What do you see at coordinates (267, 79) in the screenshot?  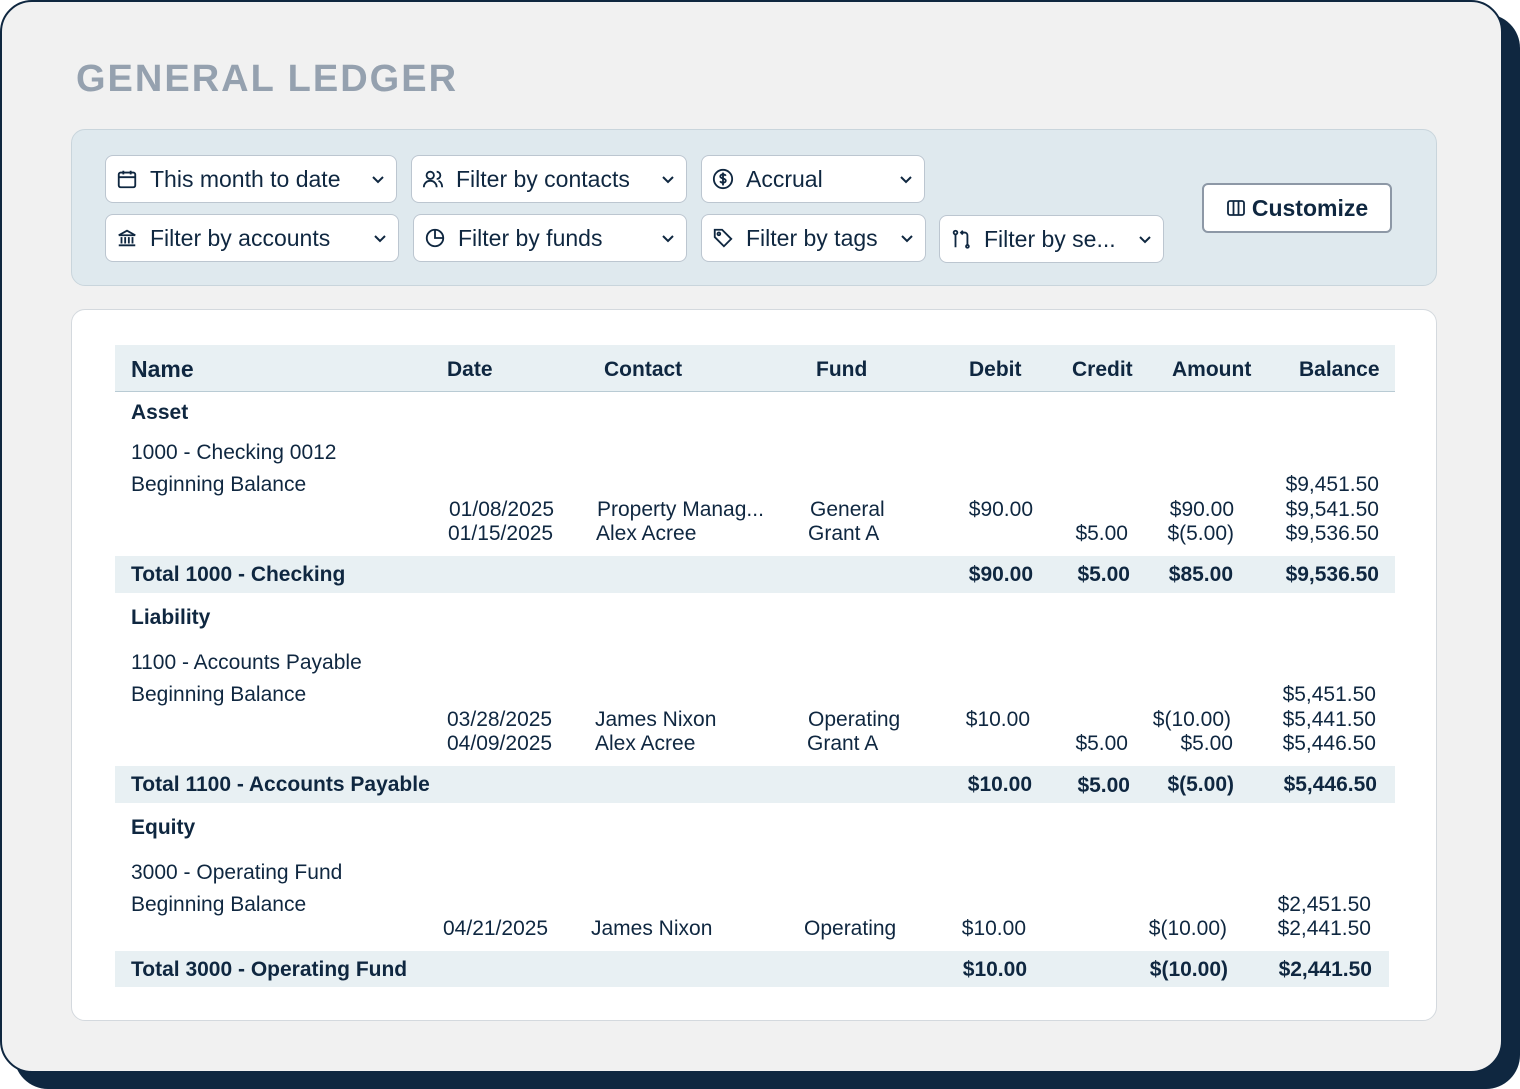 I see `page-title: GENERAL LEDGER` at bounding box center [267, 79].